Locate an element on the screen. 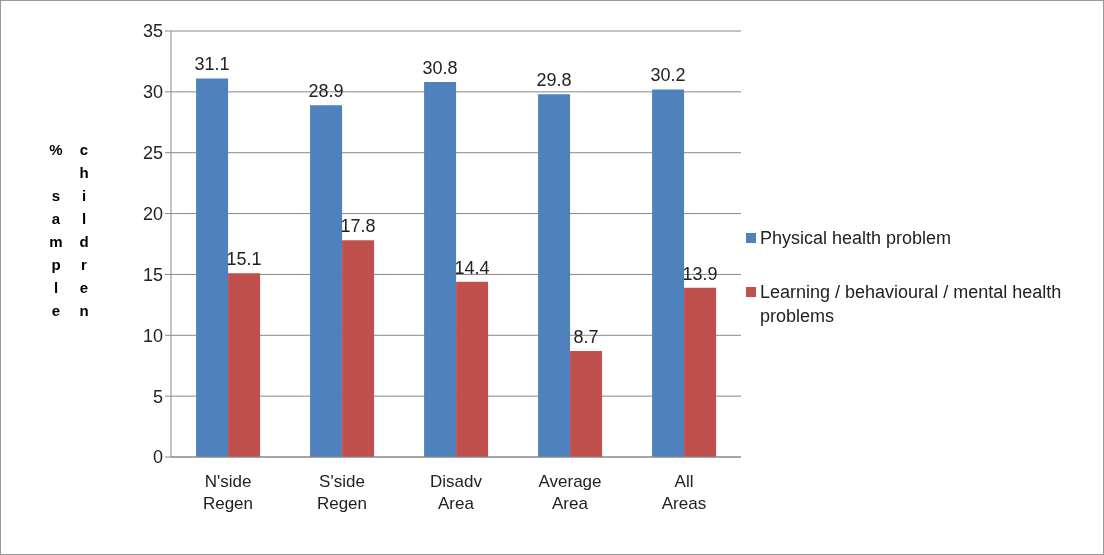  y-tick-label: 35 is located at coordinates (152, 31).